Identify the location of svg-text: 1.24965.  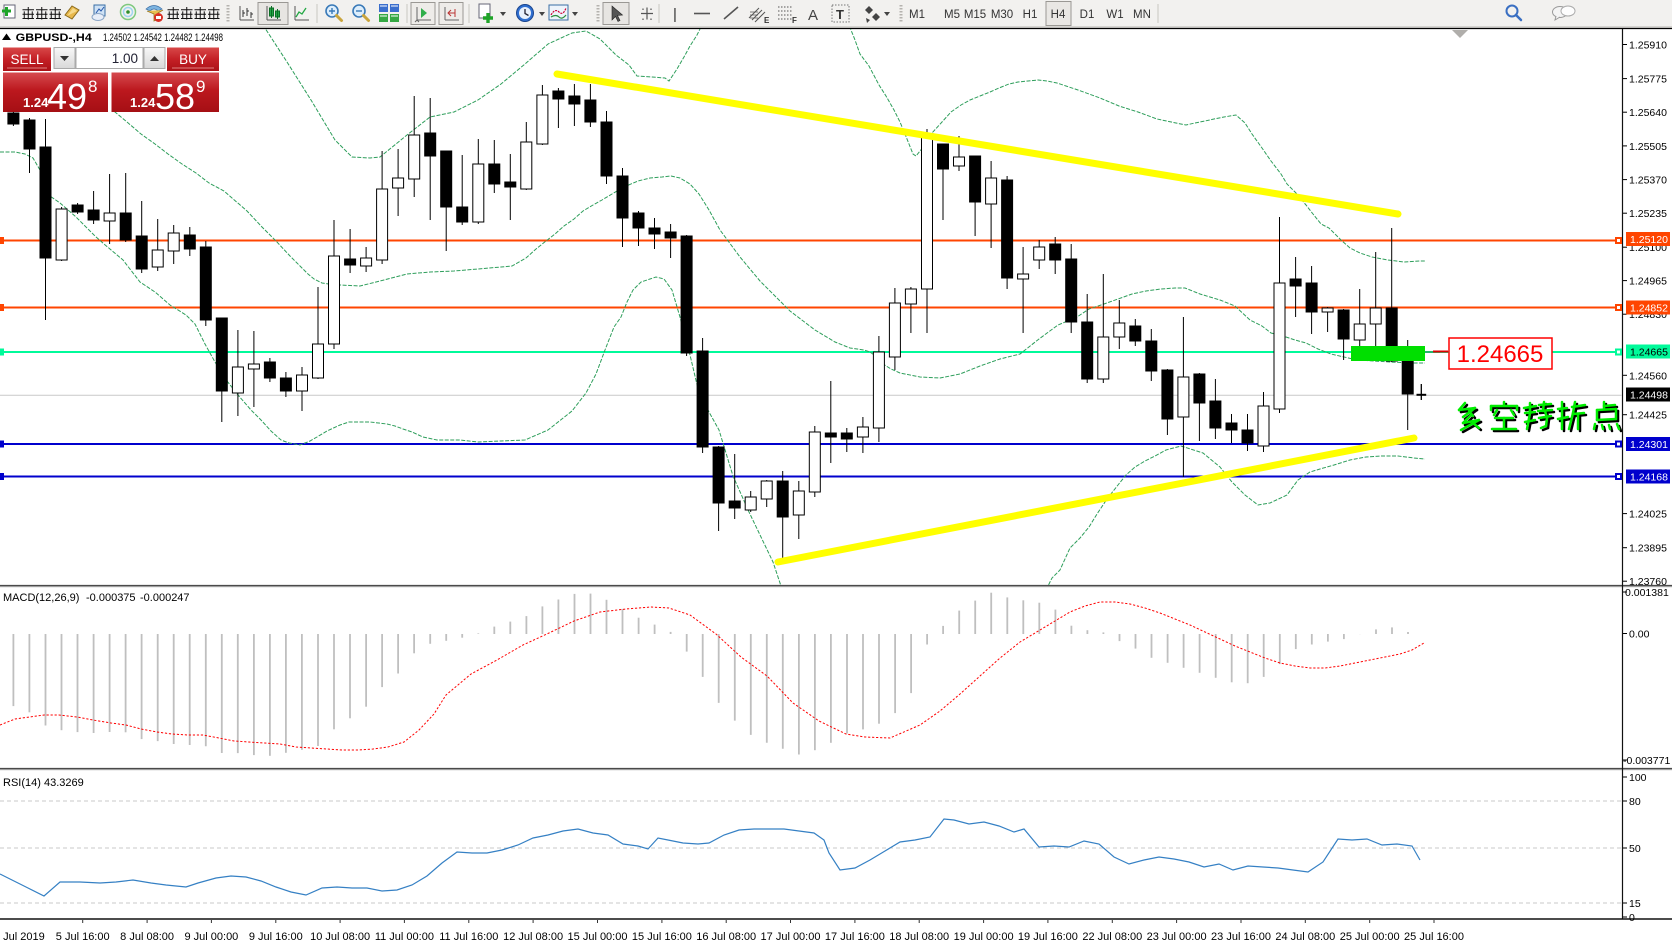
(1648, 282).